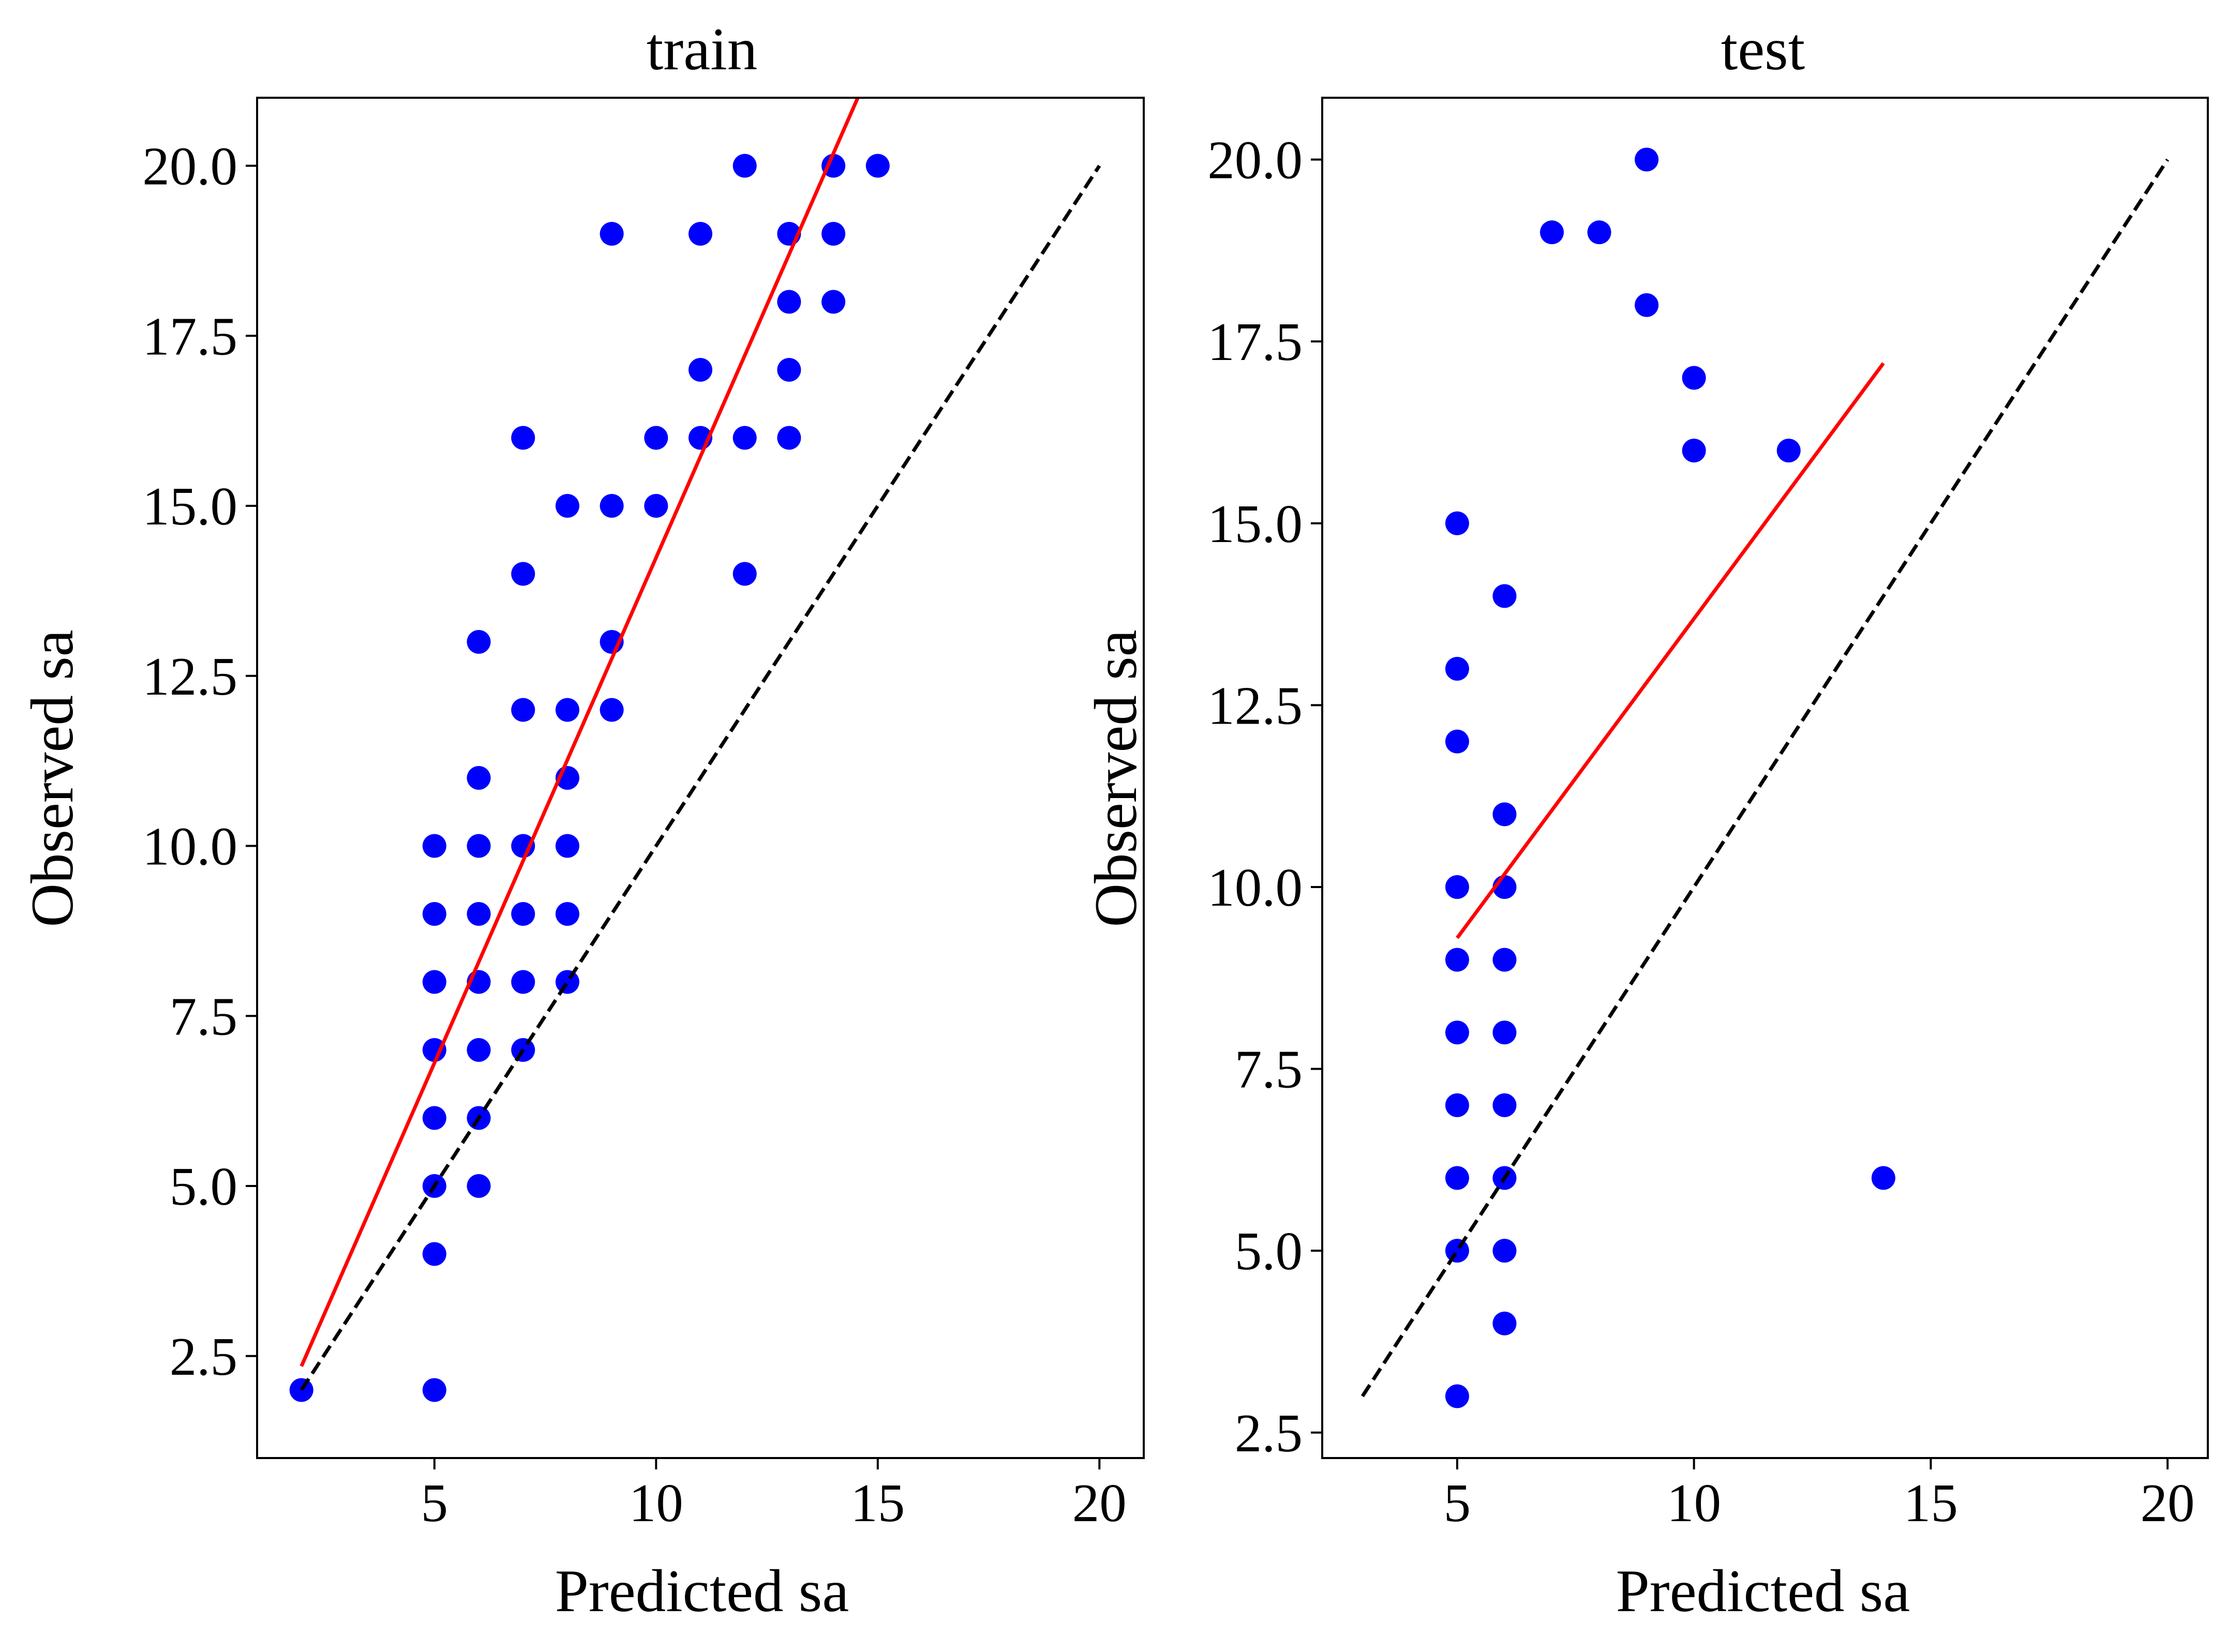 This screenshot has width=2228, height=1652. Describe the element at coordinates (189, 847) in the screenshot. I see `train-y-tick-label: 10.0` at that location.